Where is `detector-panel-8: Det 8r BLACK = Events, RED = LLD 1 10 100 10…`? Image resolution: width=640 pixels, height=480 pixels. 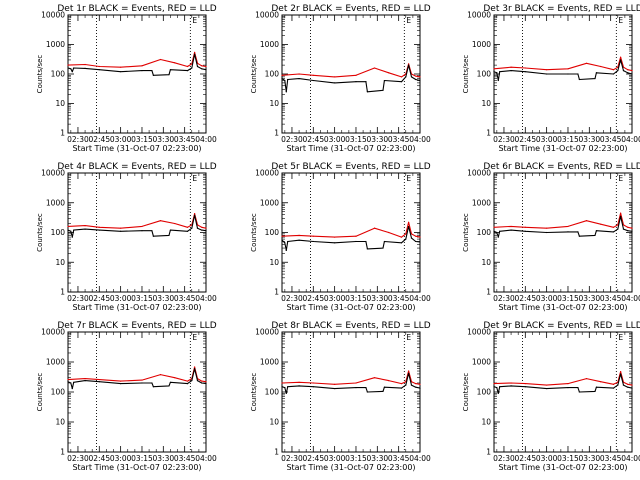 detector-panel-8: Det 8r BLACK = Events, RED = LLD 1 10 100 10… is located at coordinates (340, 396).